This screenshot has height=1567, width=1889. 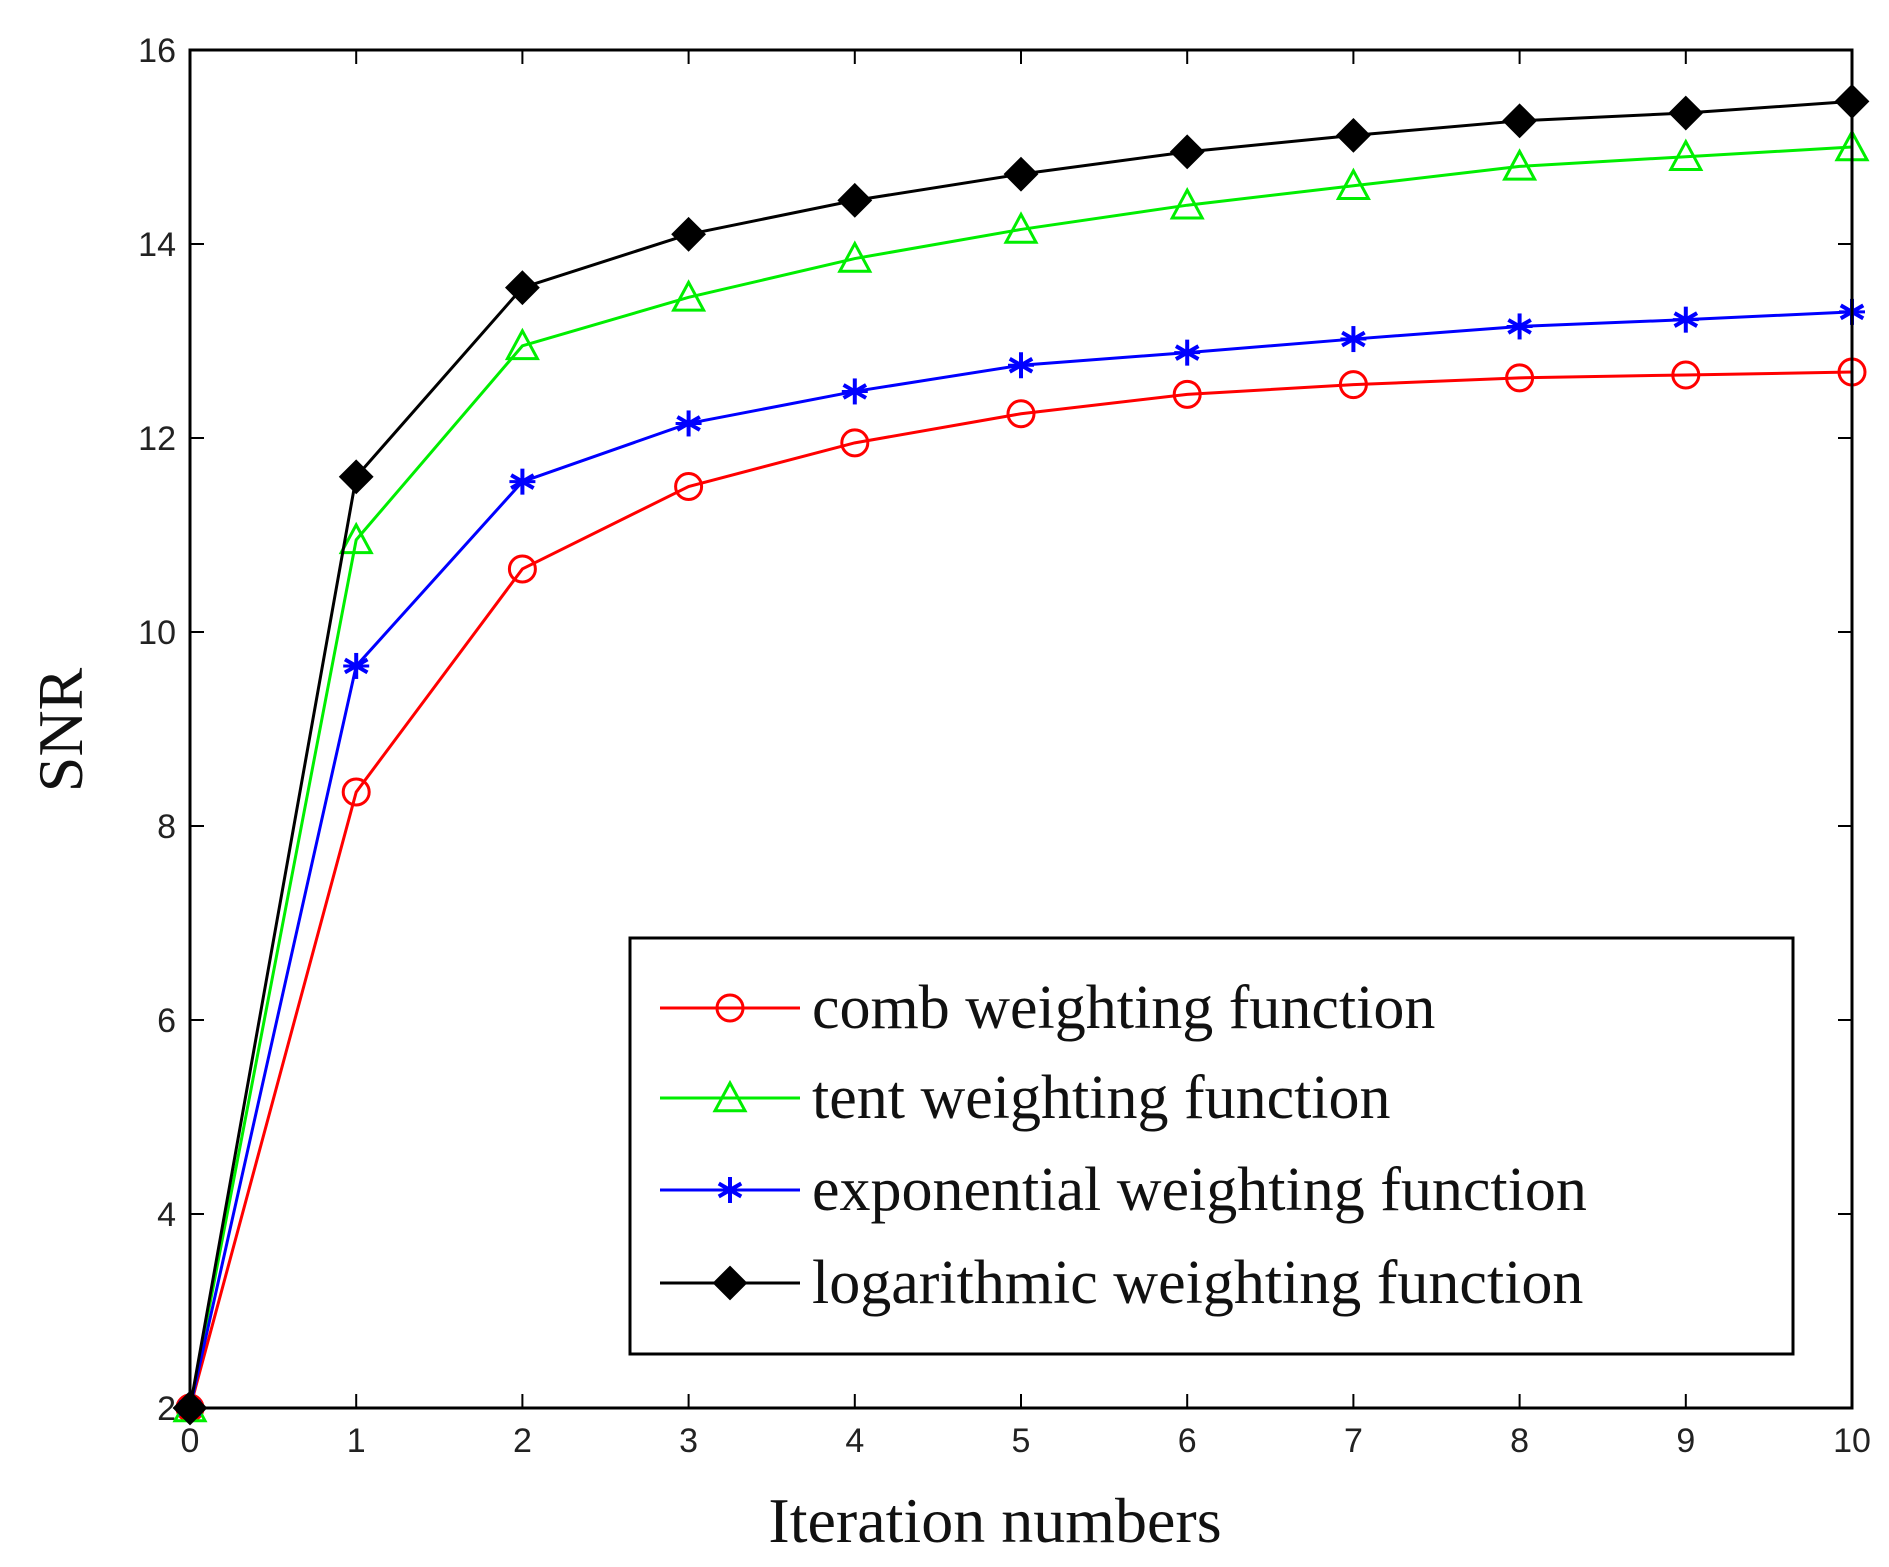 What do you see at coordinates (1197, 1283) in the screenshot?
I see `legend-label: logarithmic weighting function` at bounding box center [1197, 1283].